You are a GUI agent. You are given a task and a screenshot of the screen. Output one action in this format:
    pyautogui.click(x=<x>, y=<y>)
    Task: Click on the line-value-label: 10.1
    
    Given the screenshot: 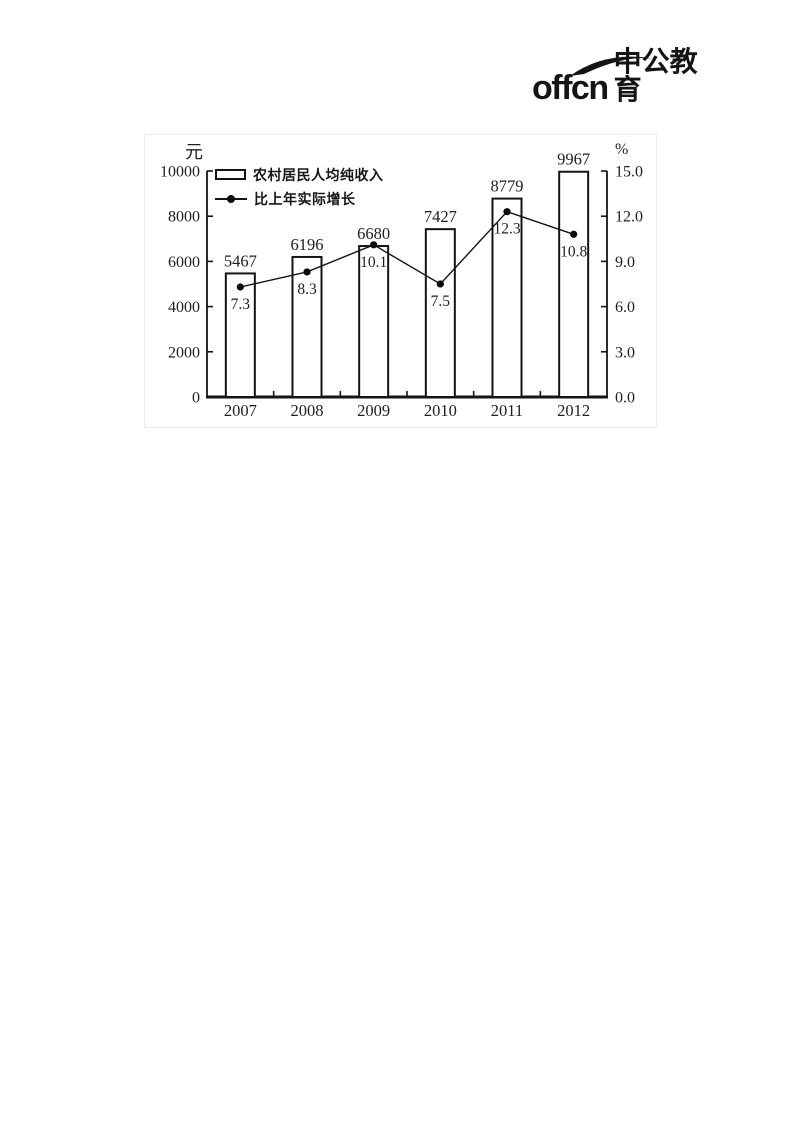 What is the action you would take?
    pyautogui.click(x=373, y=262)
    